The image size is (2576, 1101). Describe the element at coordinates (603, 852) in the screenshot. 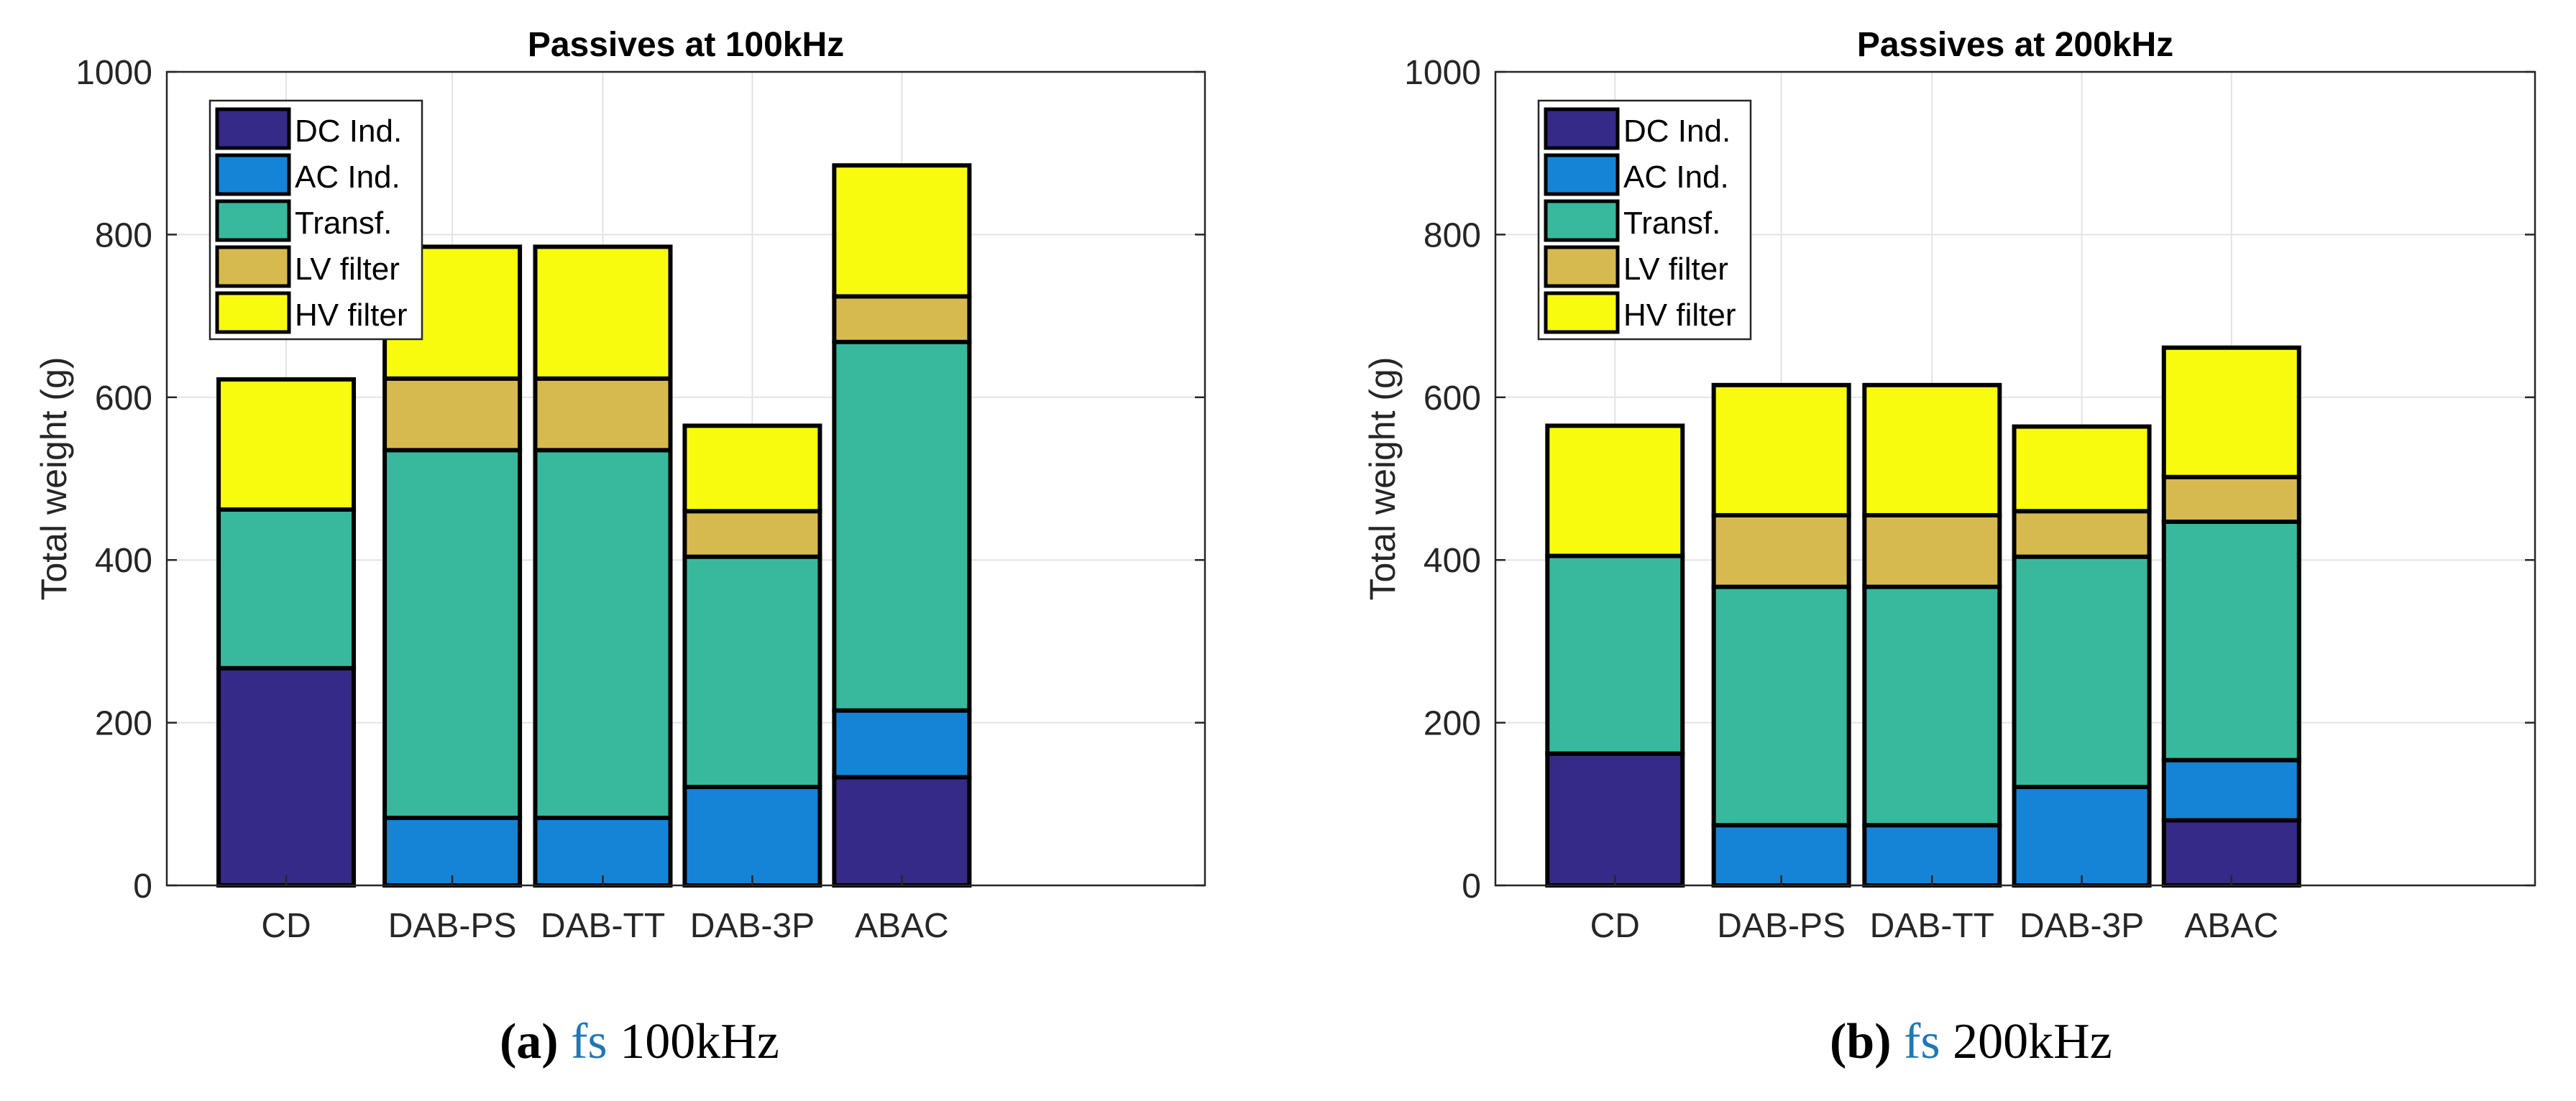

I see `bar-dab-tt-ac-ind` at that location.